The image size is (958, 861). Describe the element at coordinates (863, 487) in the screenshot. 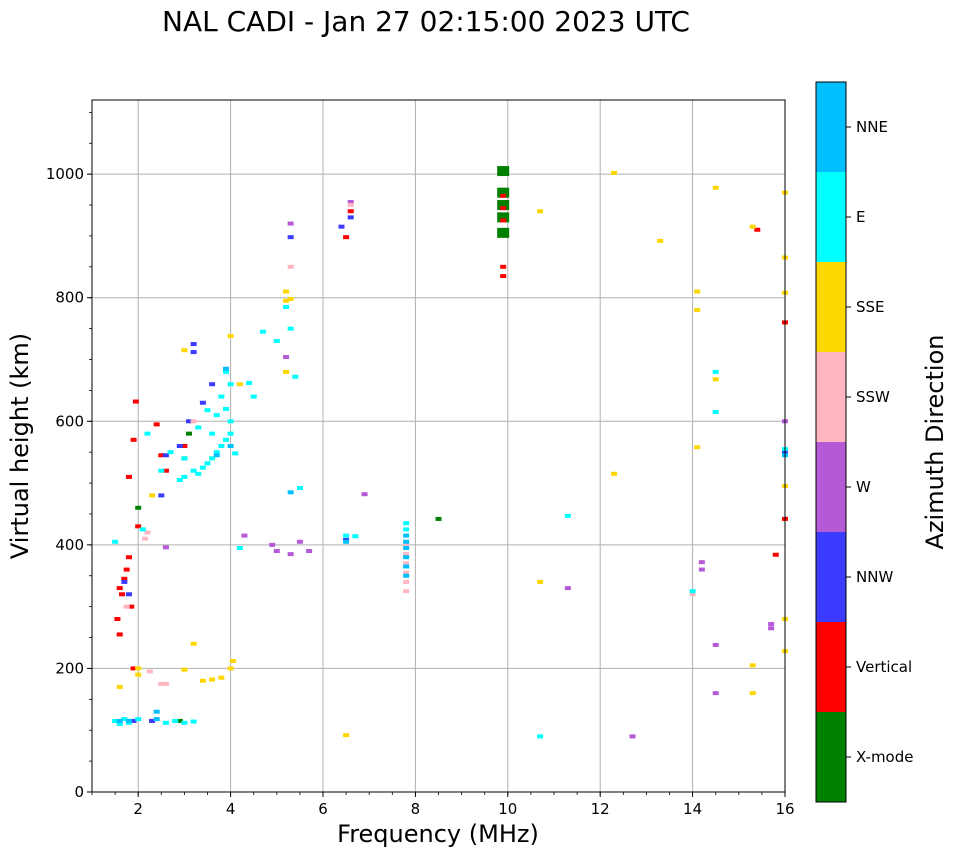

I see `colorbar-tick-label: W` at that location.